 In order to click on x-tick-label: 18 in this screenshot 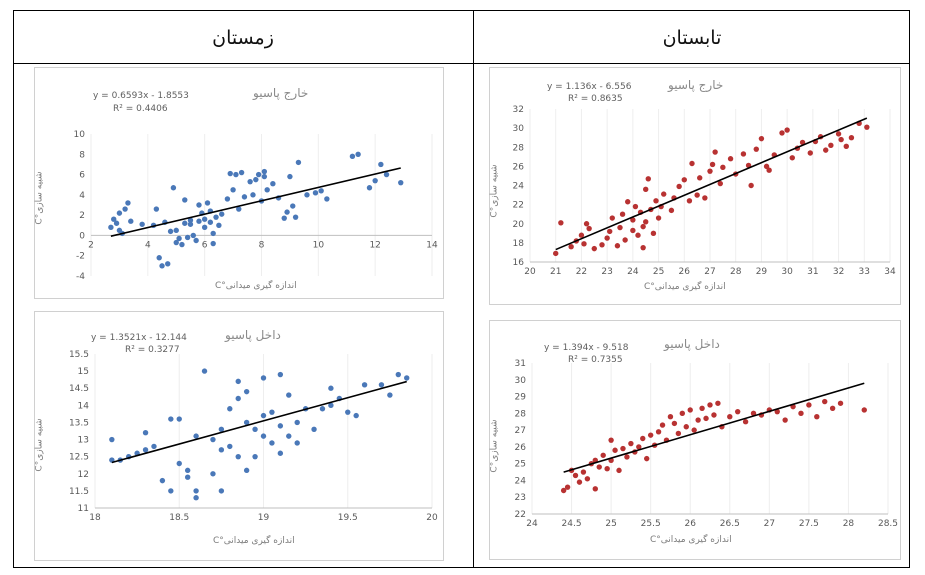, I will do `click(95, 518)`.